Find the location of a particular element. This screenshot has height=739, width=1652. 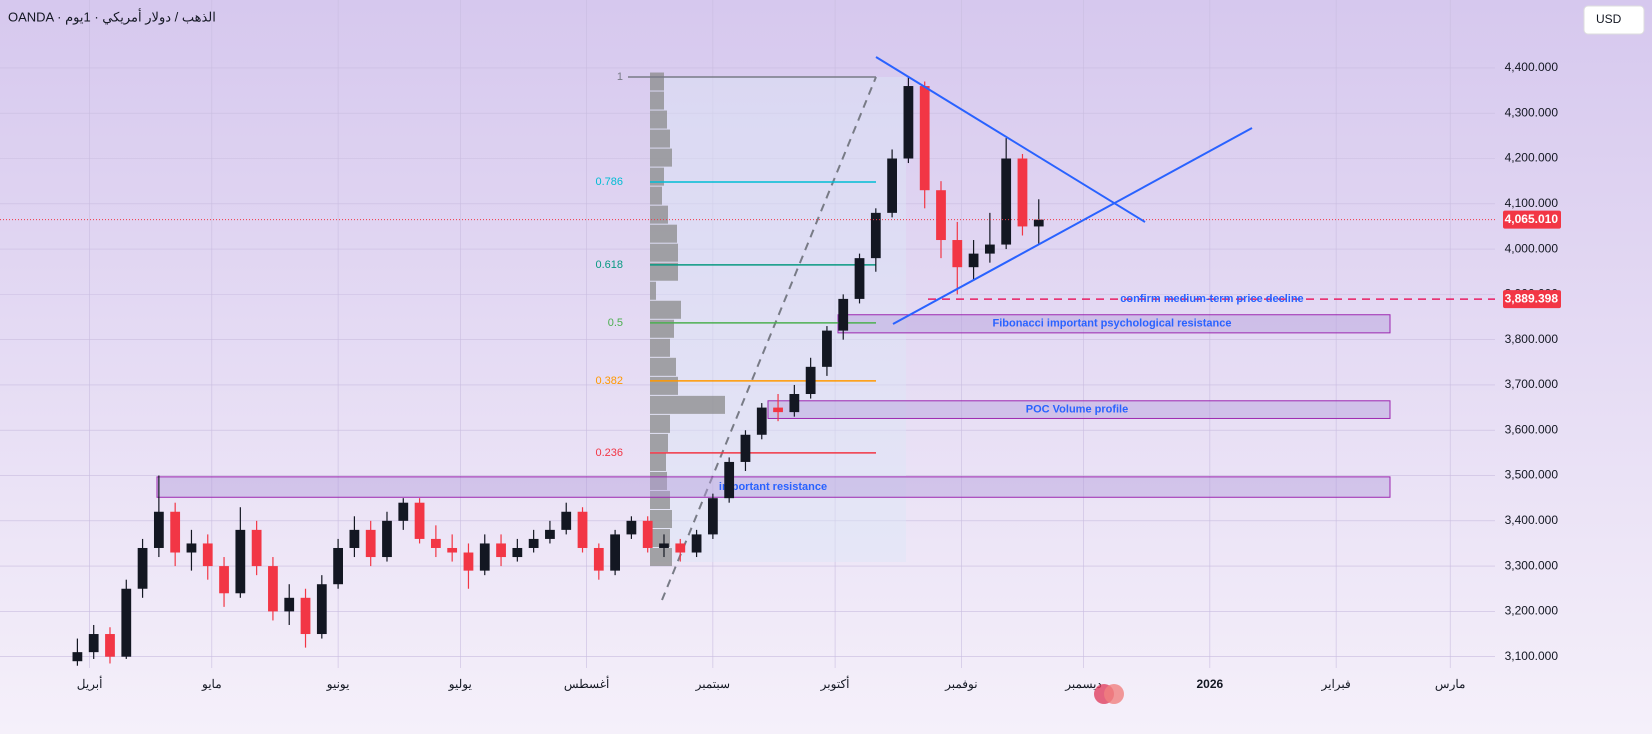

x-tick-label: مايو is located at coordinates (211, 684).